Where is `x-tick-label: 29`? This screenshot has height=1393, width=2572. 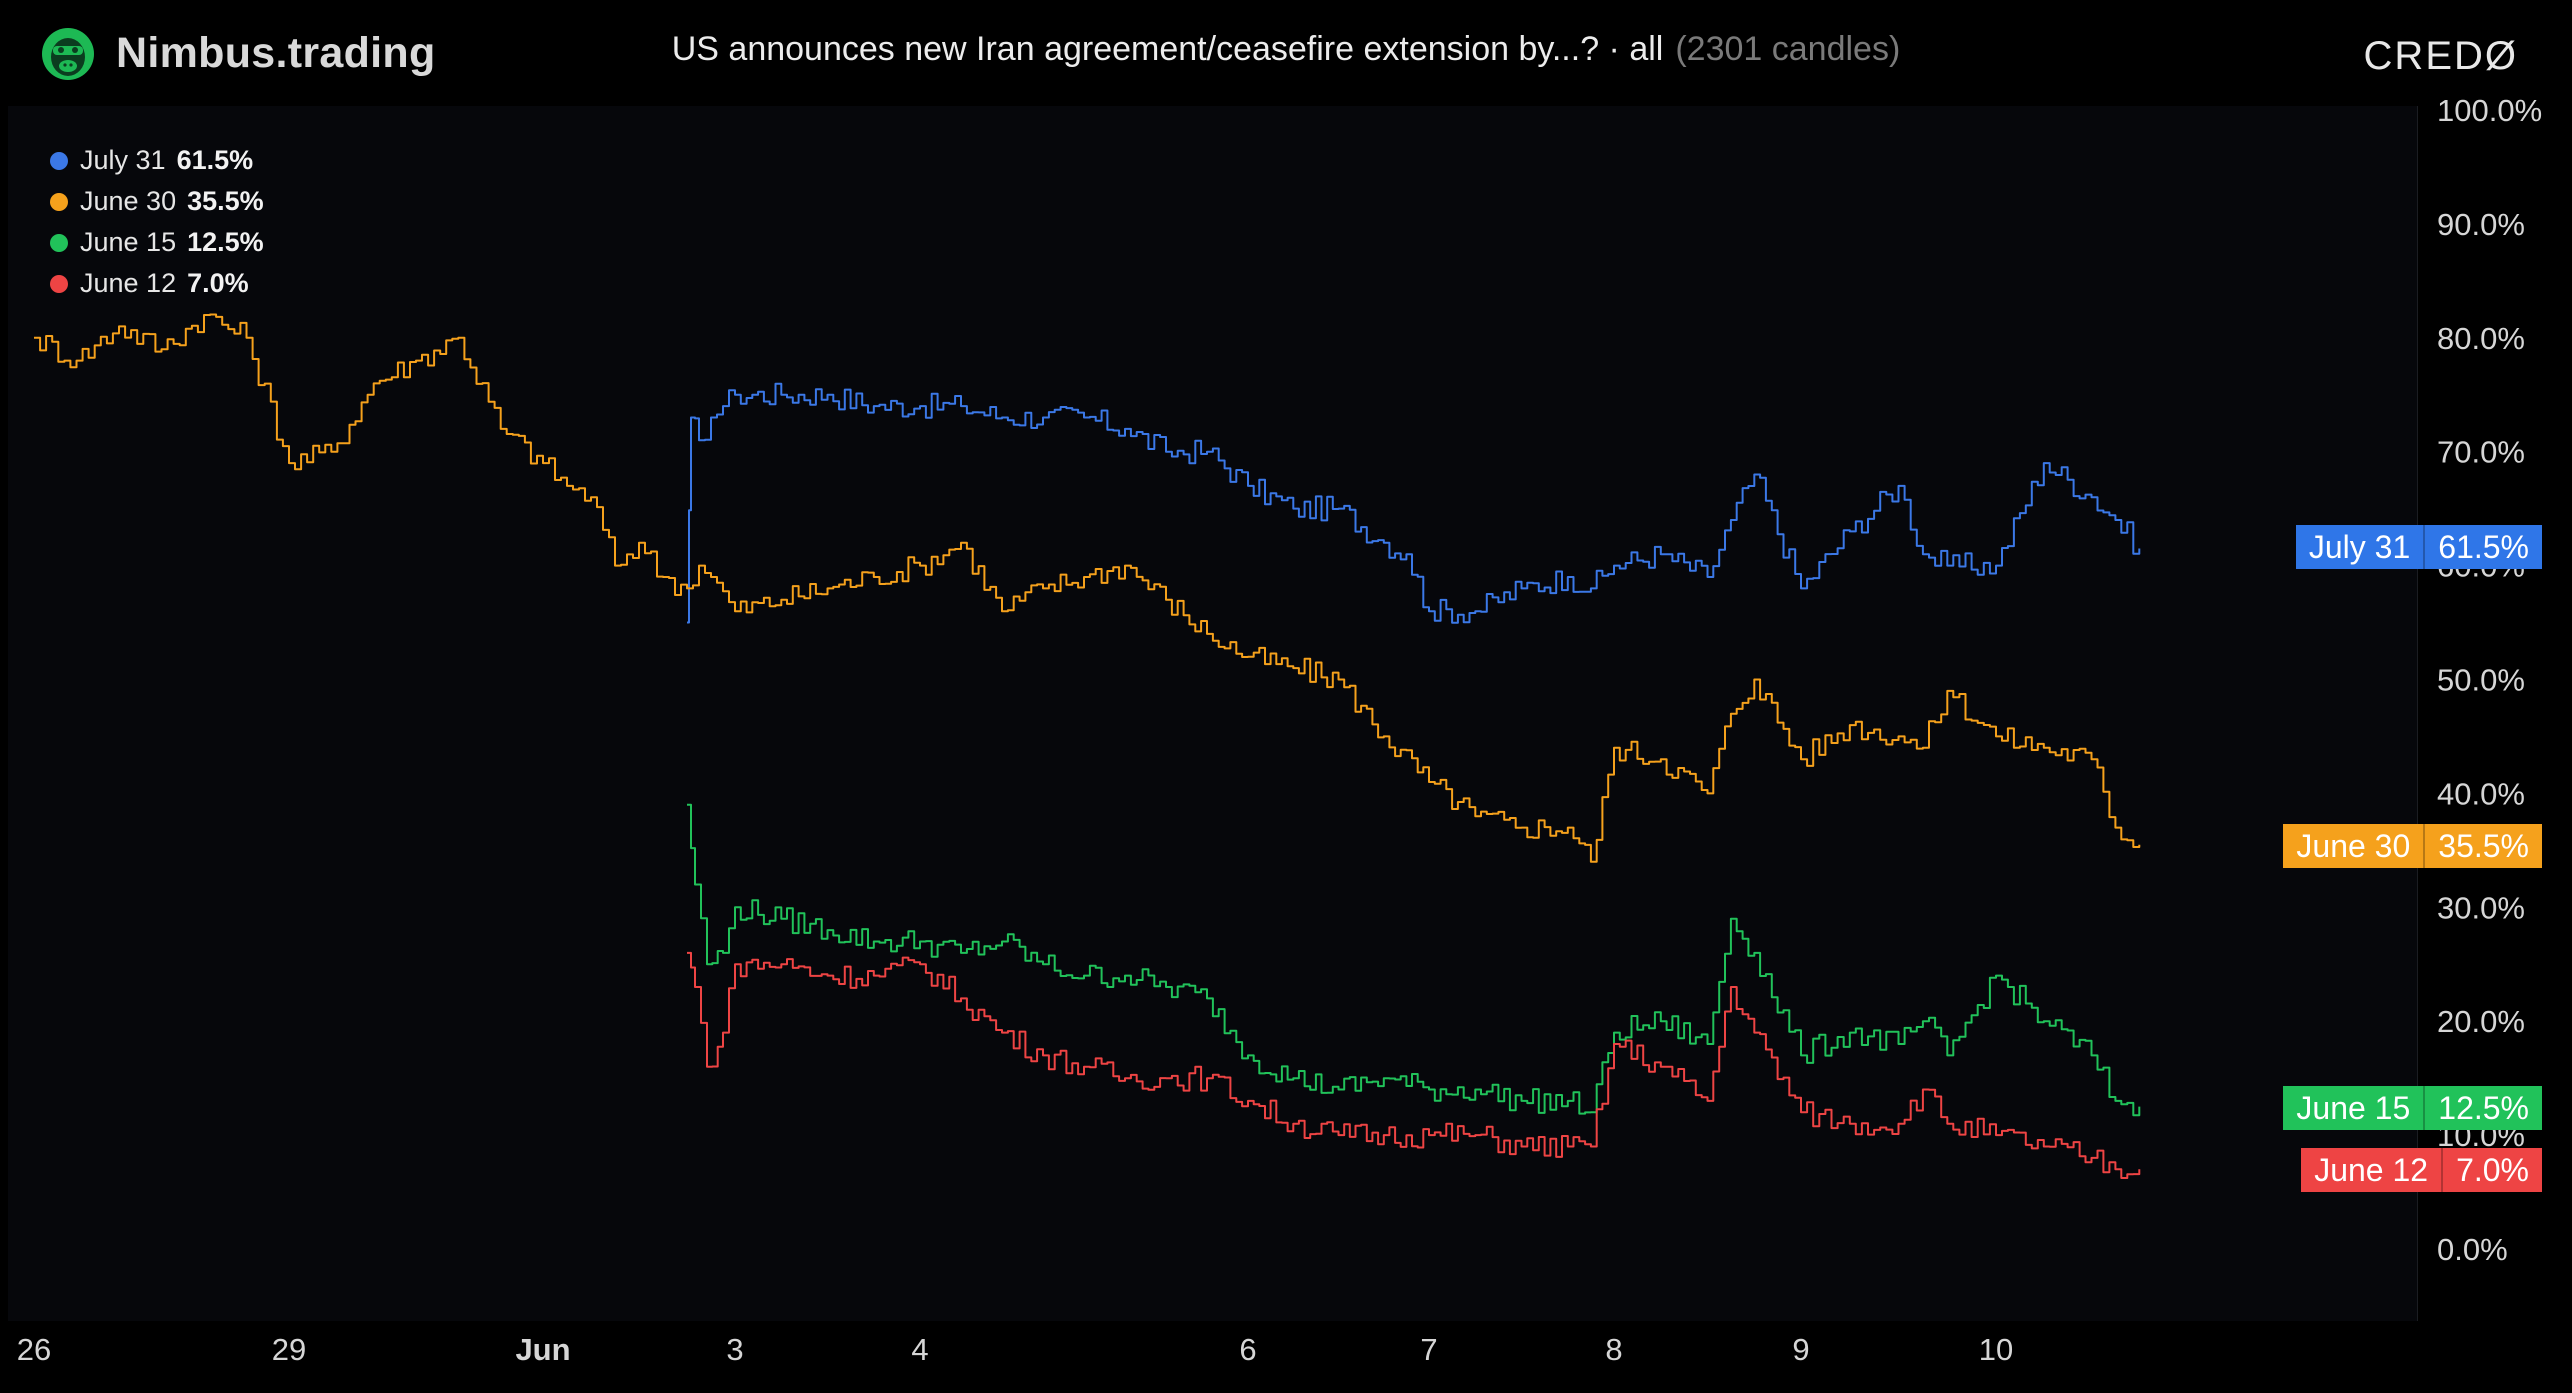
x-tick-label: 29 is located at coordinates (289, 1349).